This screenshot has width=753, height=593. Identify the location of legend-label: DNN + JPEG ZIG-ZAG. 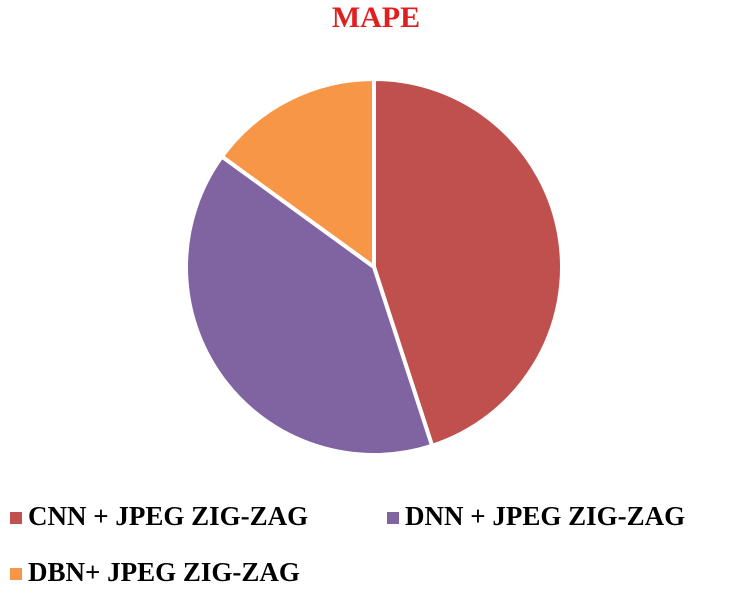
(545, 516).